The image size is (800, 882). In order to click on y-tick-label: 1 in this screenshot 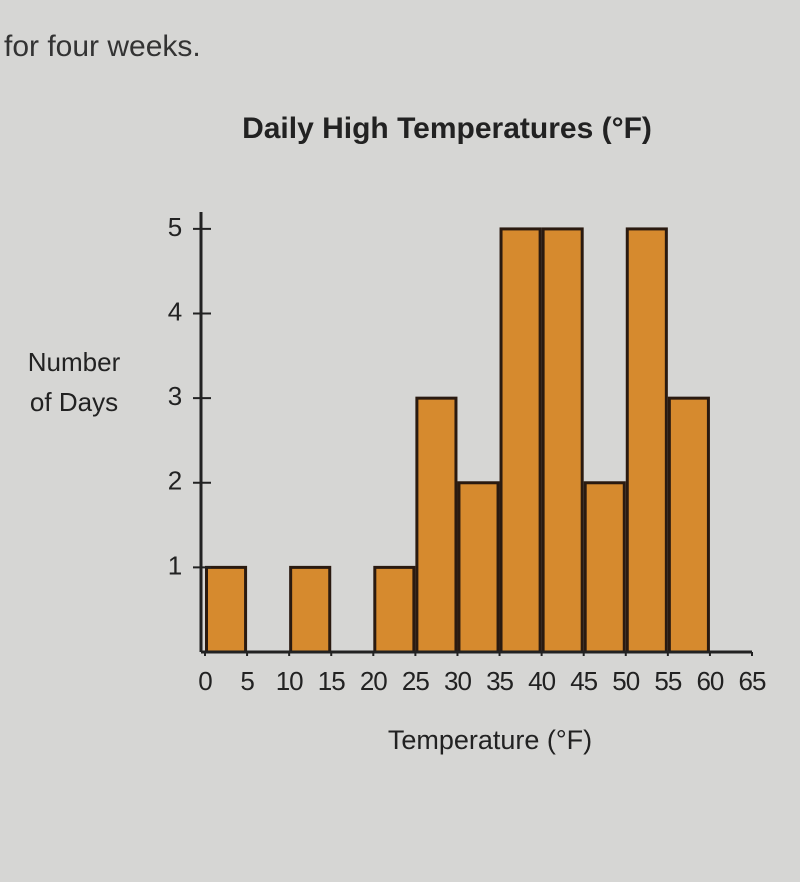, I will do `click(175, 565)`.